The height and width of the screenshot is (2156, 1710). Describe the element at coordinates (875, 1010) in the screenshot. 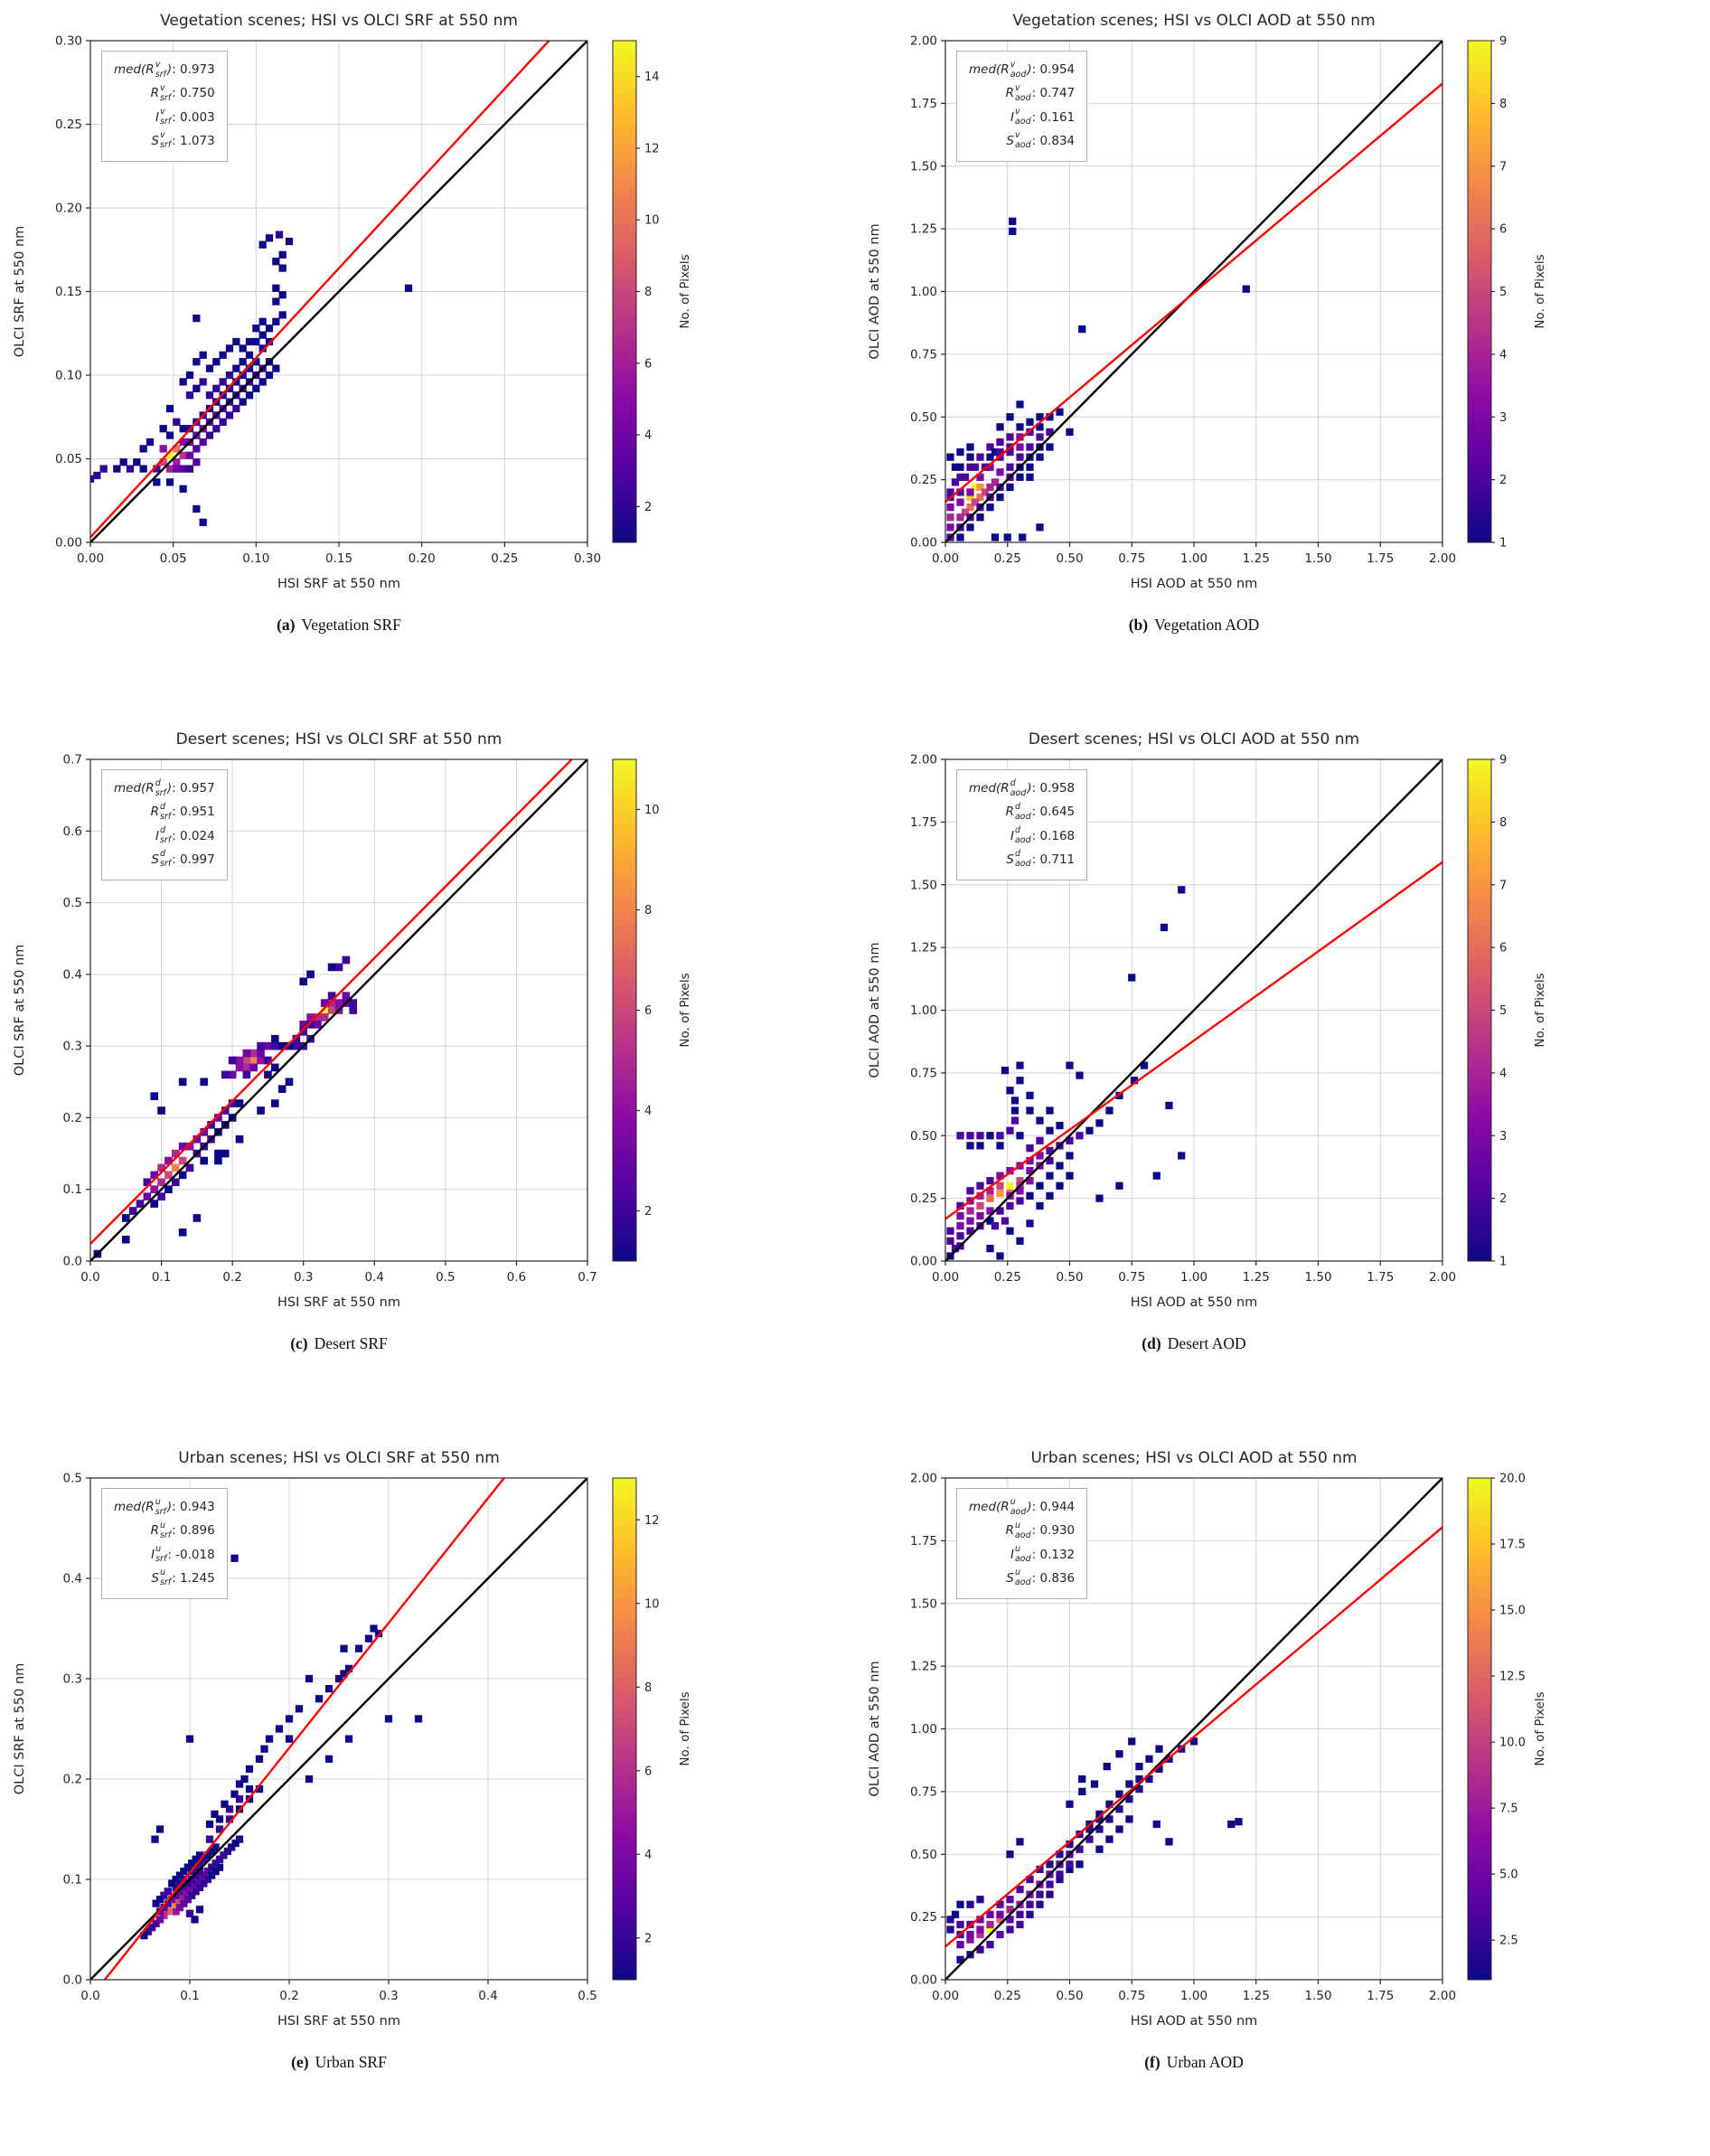

I see `y-axis-label: OLCI AOD at 550 nm` at that location.